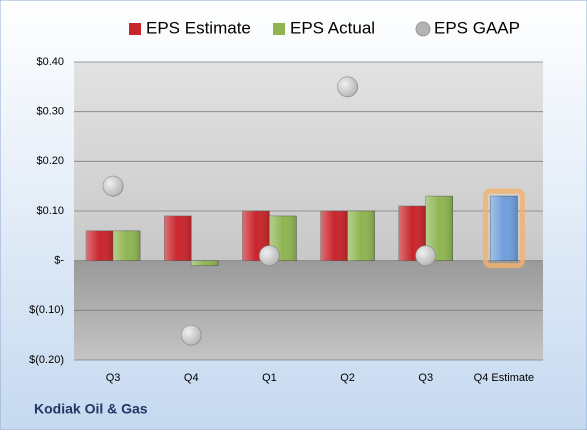 Image resolution: width=587 pixels, height=435 pixels. Describe the element at coordinates (191, 378) in the screenshot. I see `x-tick-label: Q4` at that location.